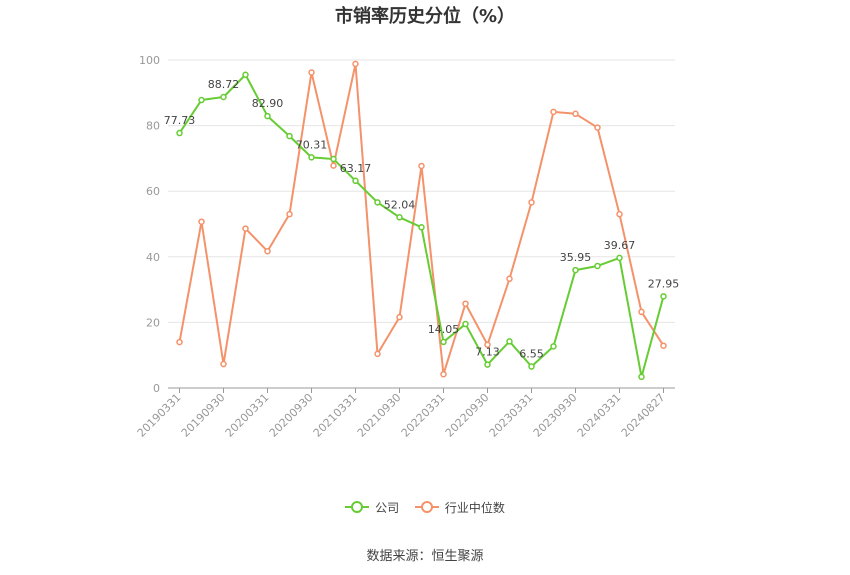 The width and height of the screenshot is (850, 575). What do you see at coordinates (291, 415) in the screenshot?
I see `x-tick-label: 20200930` at bounding box center [291, 415].